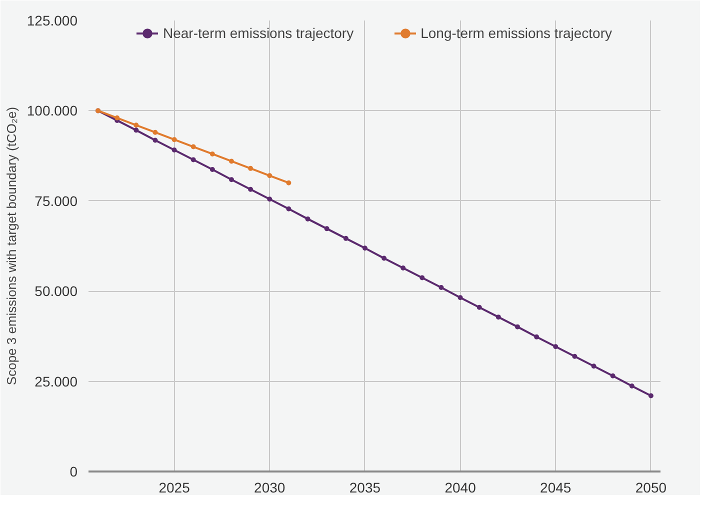  What do you see at coordinates (56, 381) in the screenshot?
I see `y-tick-label: 25.000` at bounding box center [56, 381].